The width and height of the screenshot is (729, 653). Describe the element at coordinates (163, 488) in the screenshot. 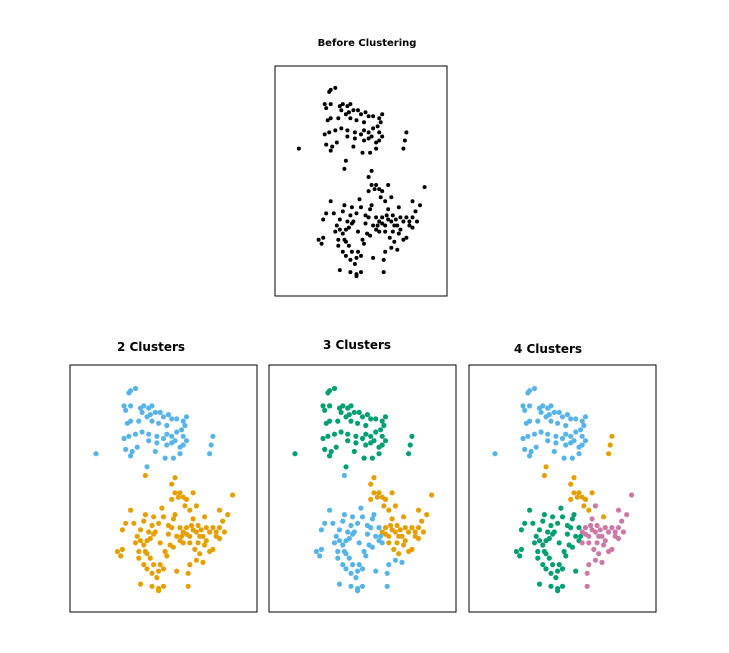

I see `plot-frame-2-clusters` at that location.